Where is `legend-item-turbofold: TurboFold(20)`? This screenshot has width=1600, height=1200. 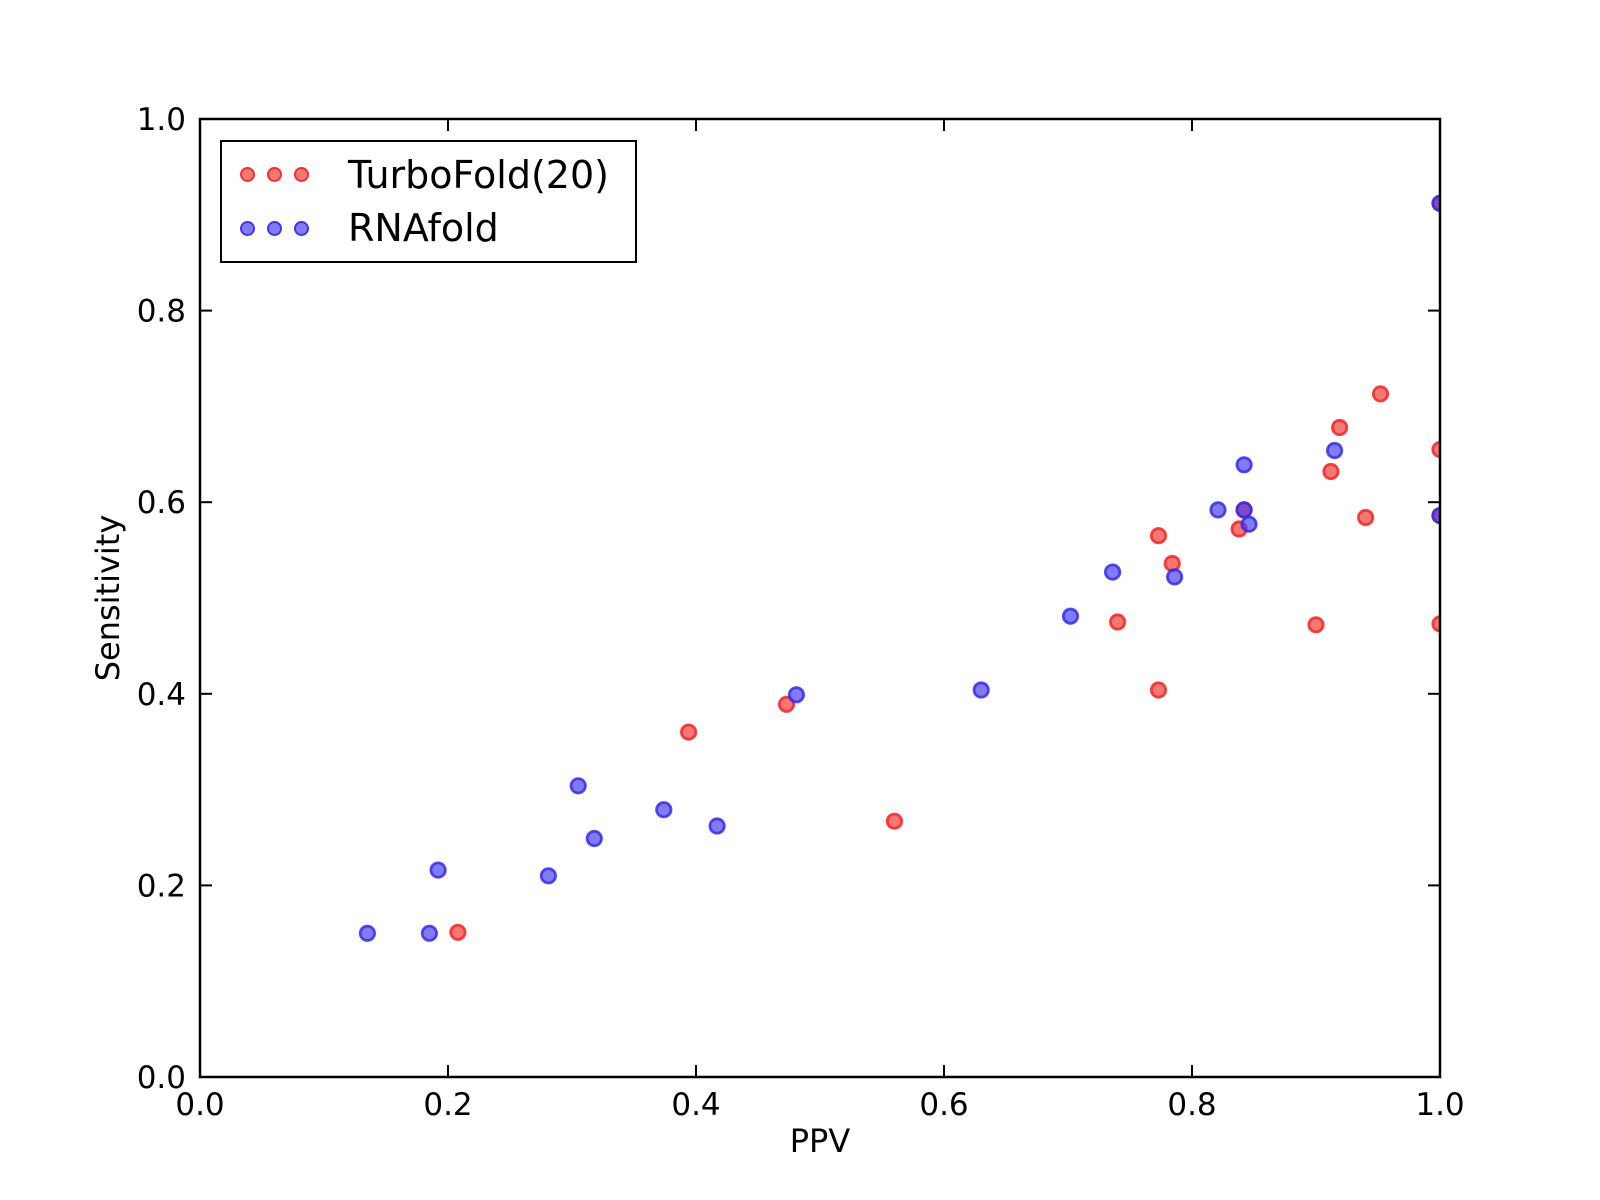
legend-item-turbofold: TurboFold(20) is located at coordinates (437, 175).